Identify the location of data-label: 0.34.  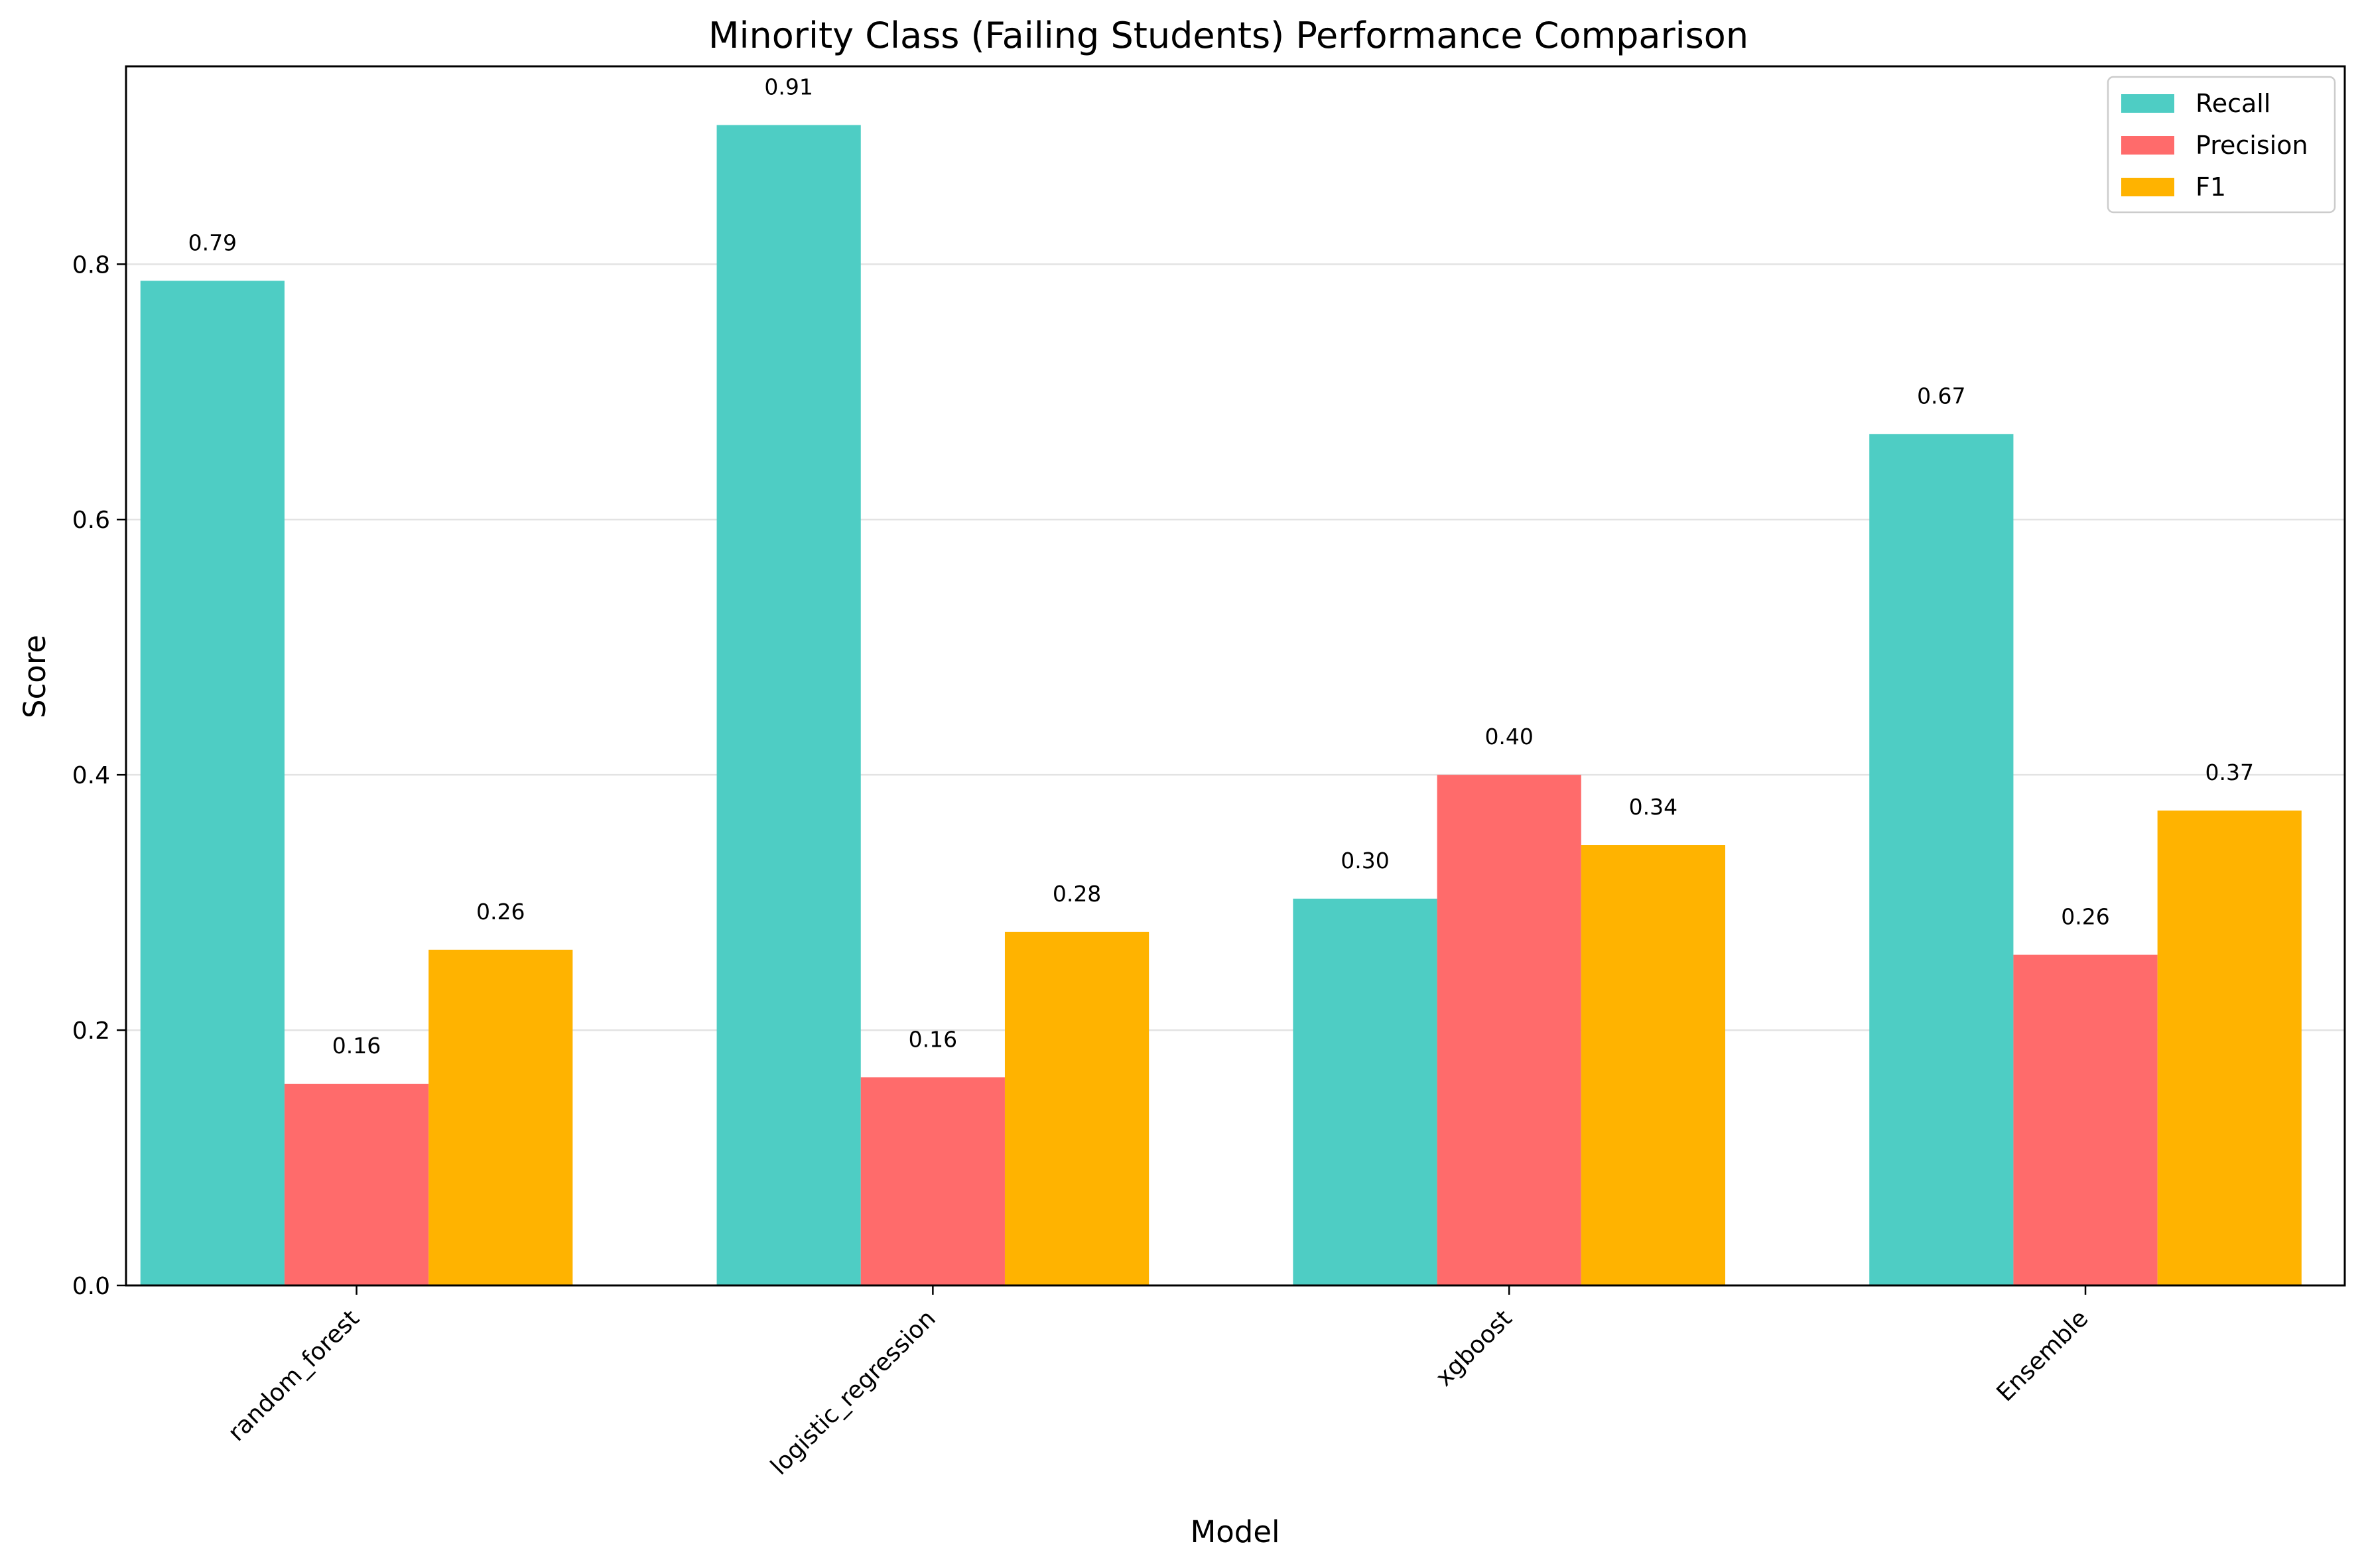
(1653, 807).